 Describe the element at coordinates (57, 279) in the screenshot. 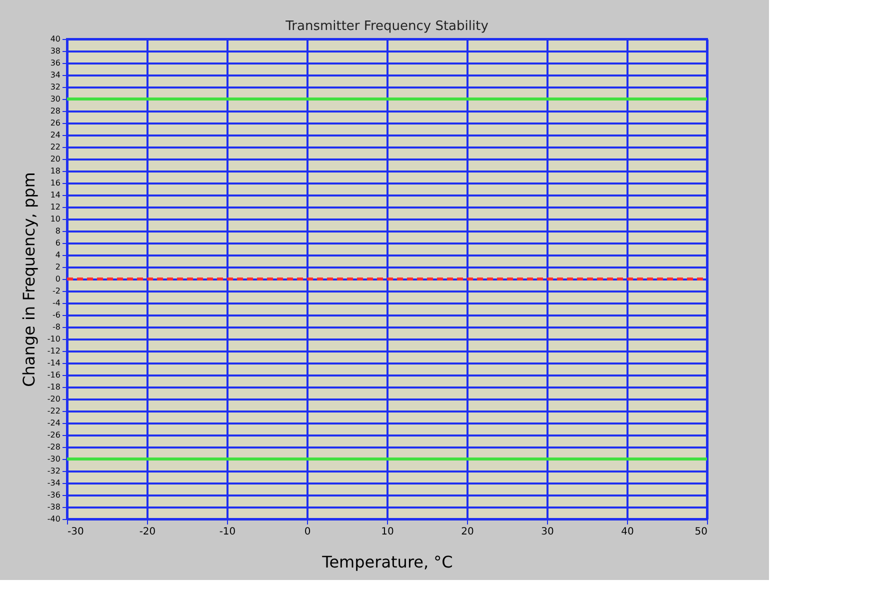

I see `y-tick-label: 0` at that location.